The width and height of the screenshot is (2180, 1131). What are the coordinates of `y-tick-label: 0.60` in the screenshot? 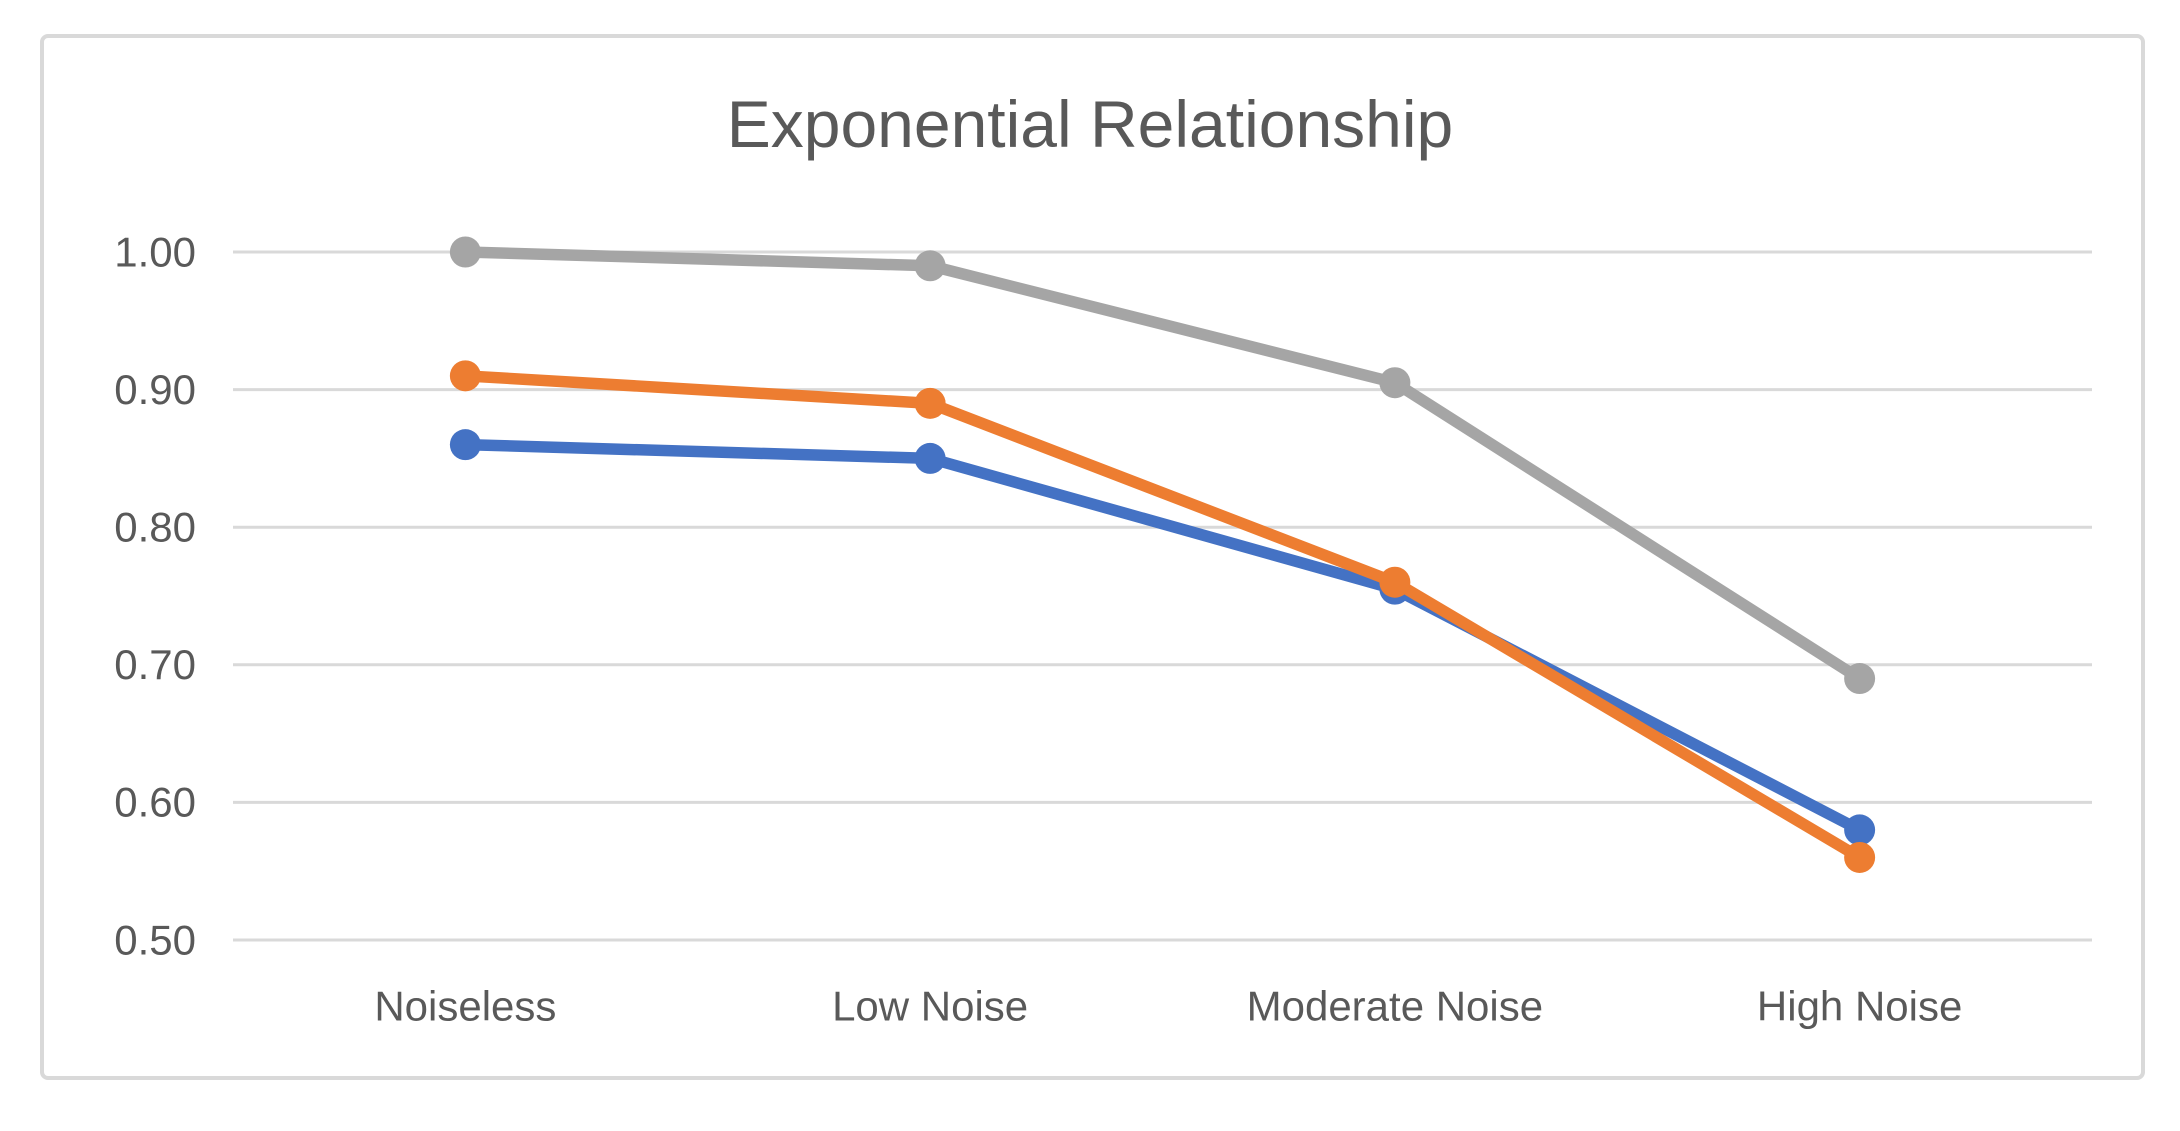 It's located at (155, 802).